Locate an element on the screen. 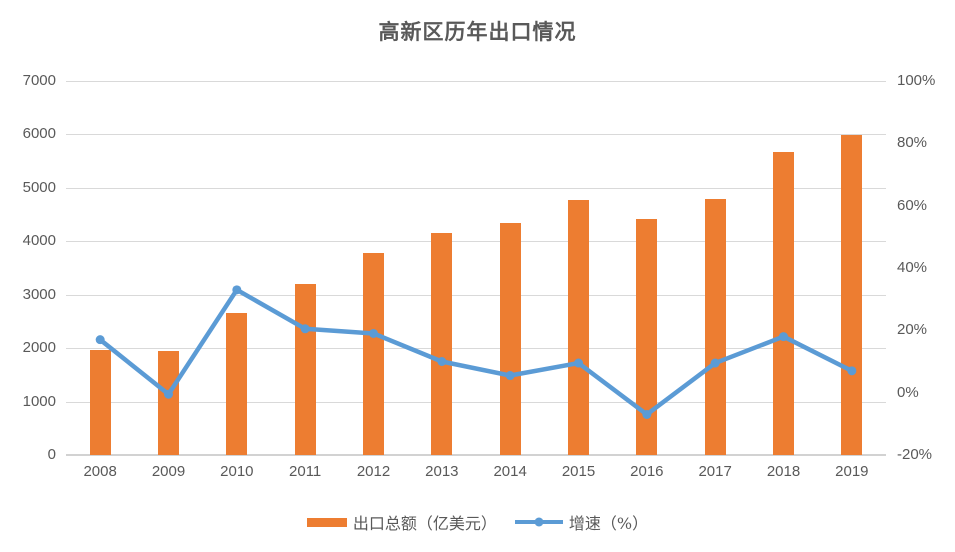  right-axis-tick-label: -20% is located at coordinates (915, 454).